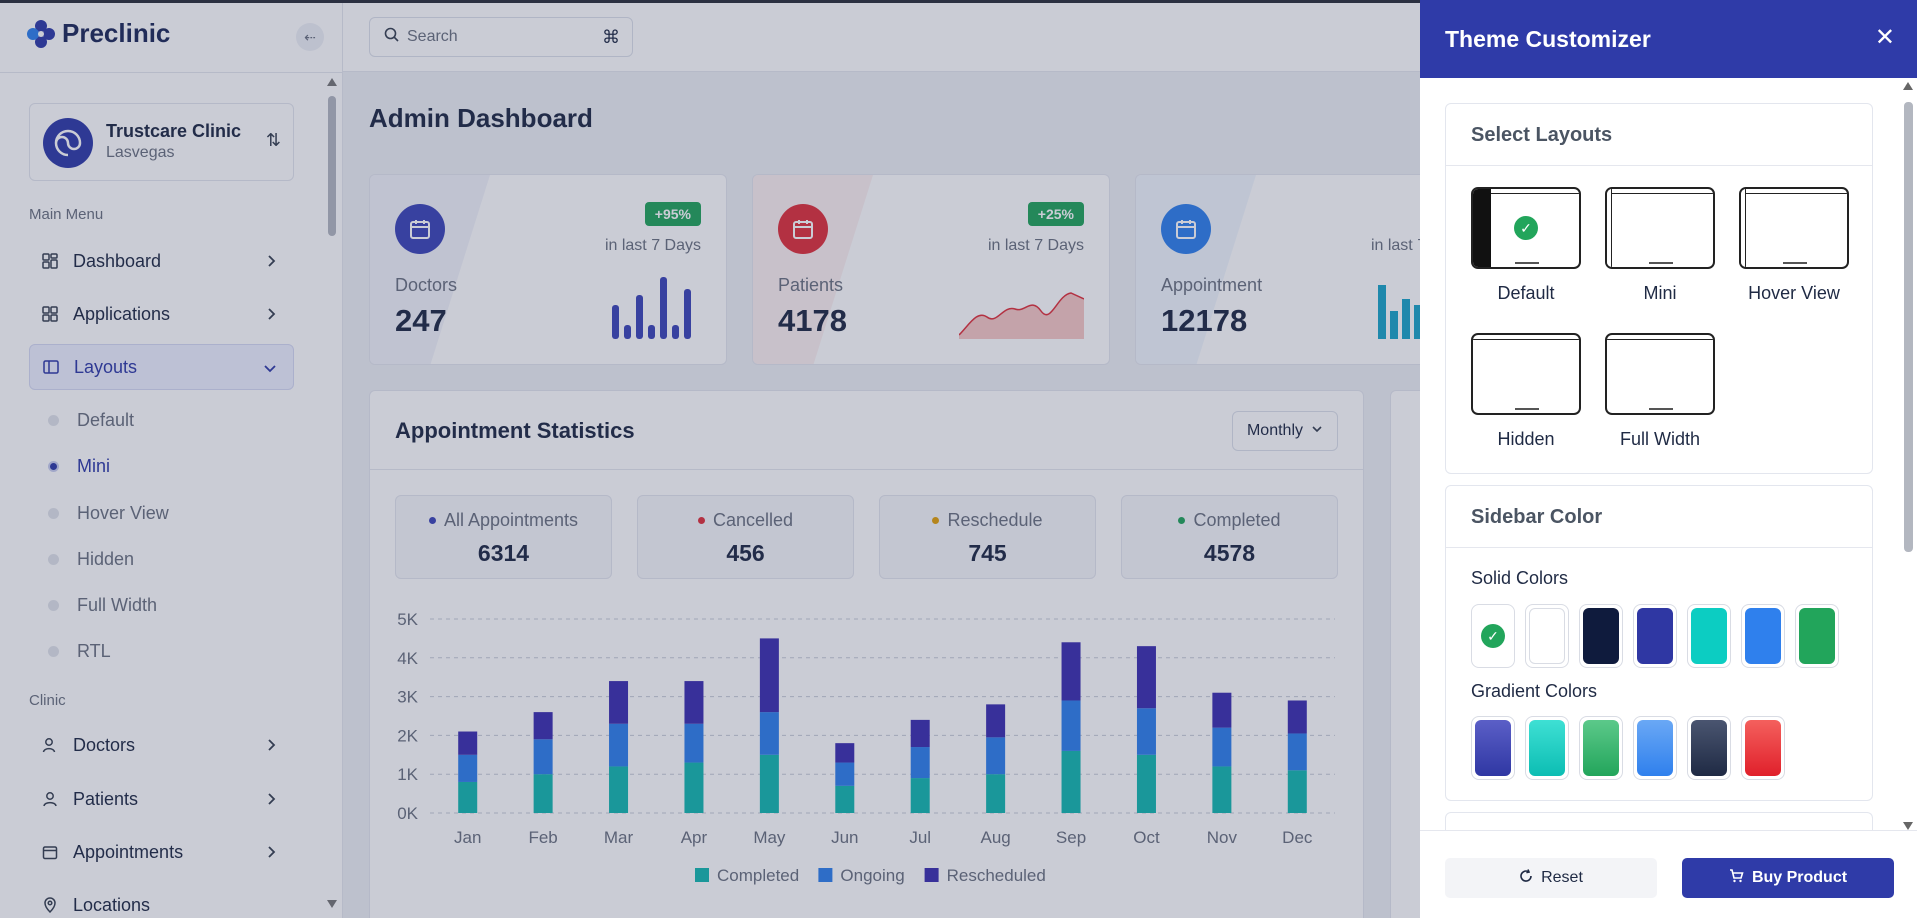 The height and width of the screenshot is (918, 1917). I want to click on reset-button: Reset, so click(1551, 878).